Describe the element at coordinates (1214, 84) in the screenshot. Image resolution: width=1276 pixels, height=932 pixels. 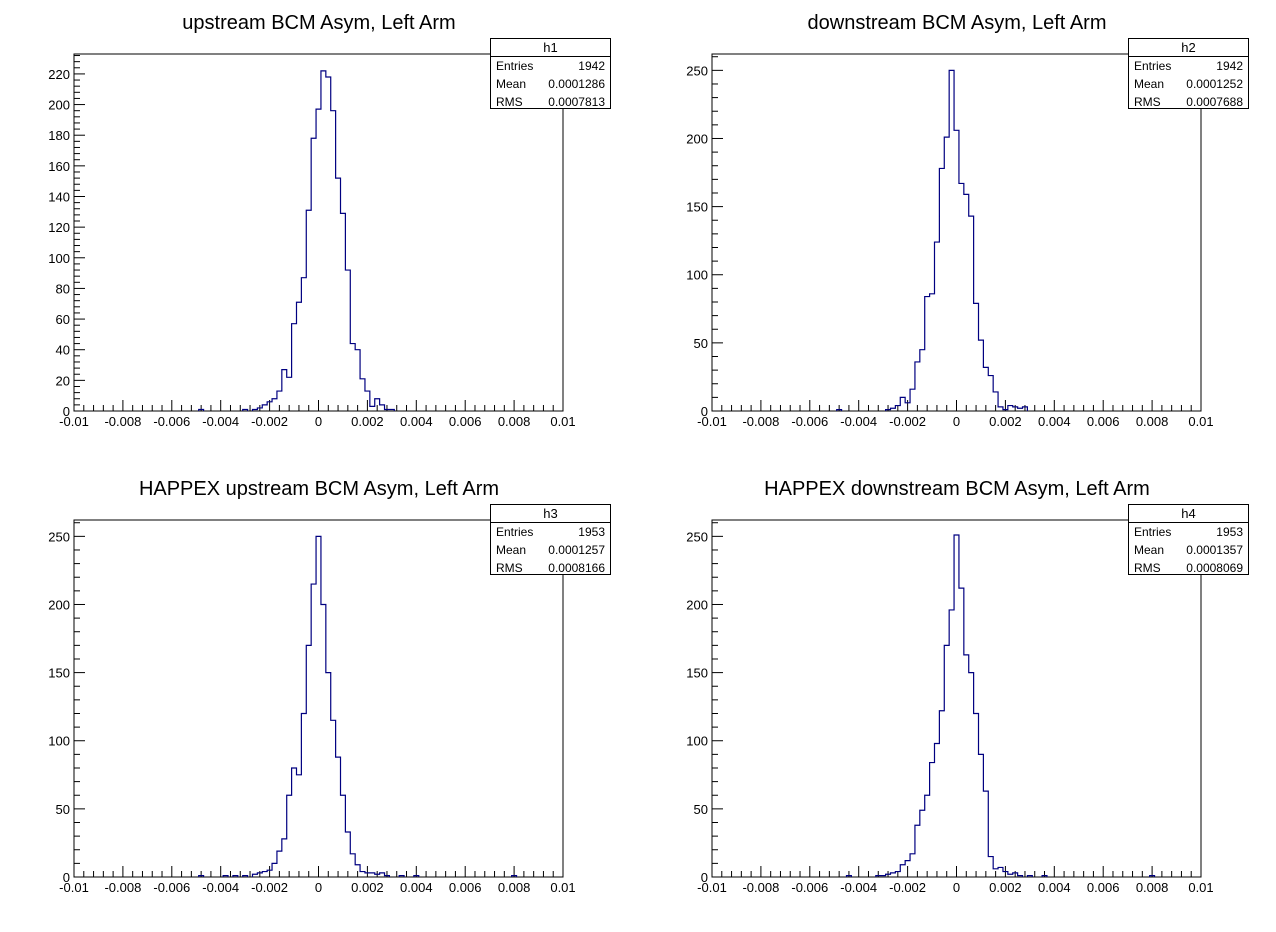
I see `mean-value: 0.0001252` at that location.